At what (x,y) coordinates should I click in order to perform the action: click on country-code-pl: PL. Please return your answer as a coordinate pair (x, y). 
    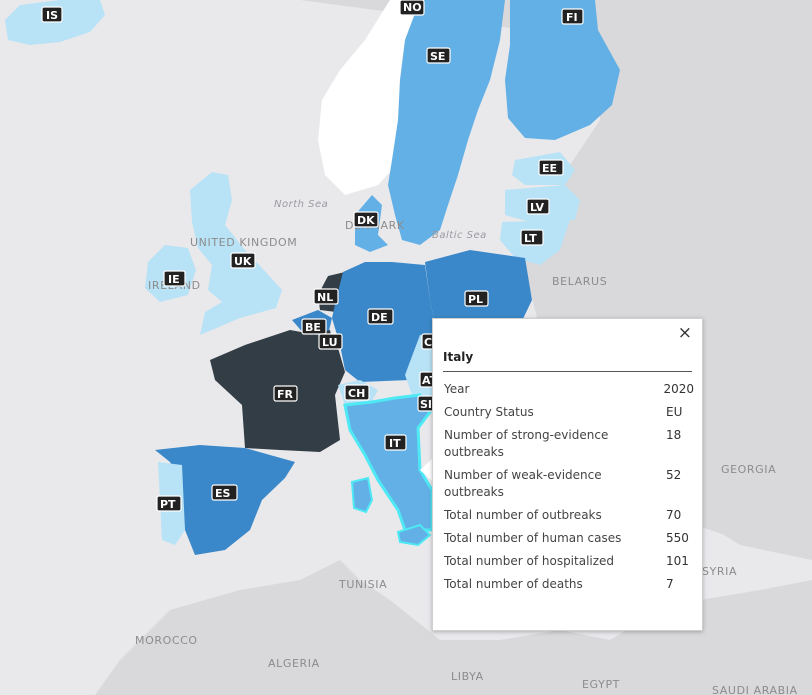
    Looking at the image, I should click on (476, 298).